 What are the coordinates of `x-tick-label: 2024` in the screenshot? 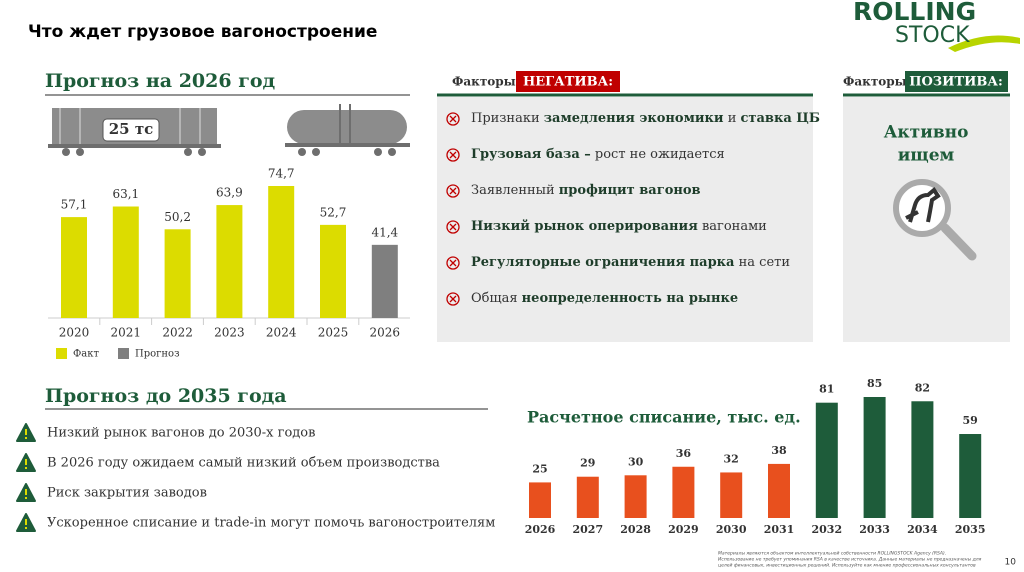 It's located at (281, 333).